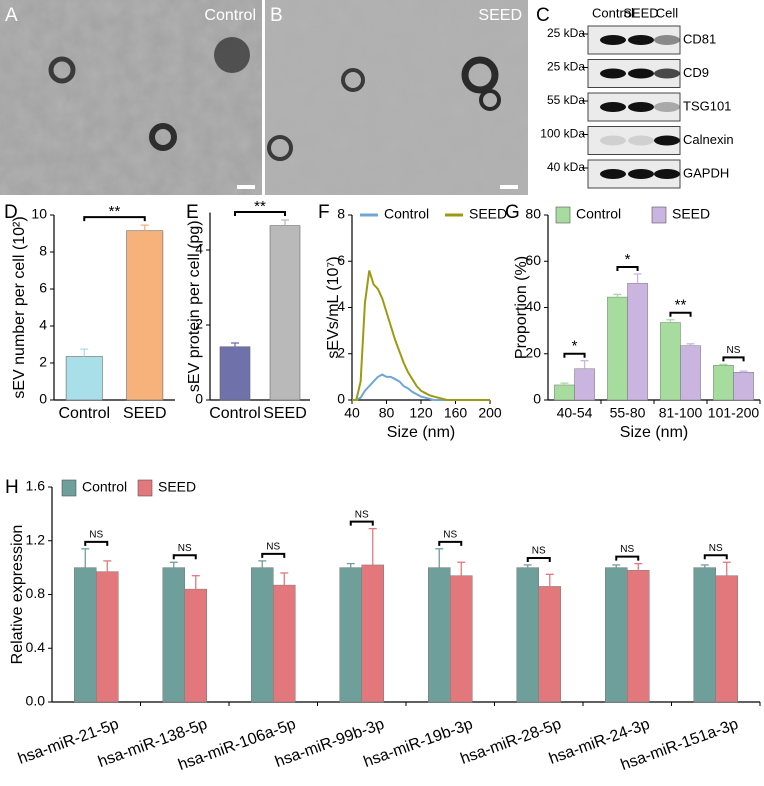  What do you see at coordinates (352, 413) in the screenshot?
I see `x-tick-label: 40` at bounding box center [352, 413].